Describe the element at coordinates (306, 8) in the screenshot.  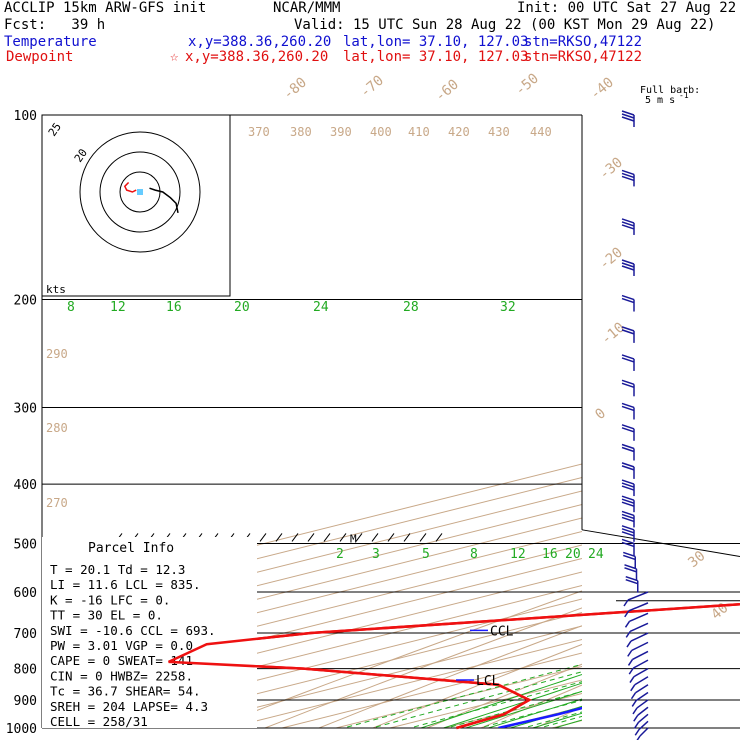
I see `org-title: NCAR/MMM` at that location.